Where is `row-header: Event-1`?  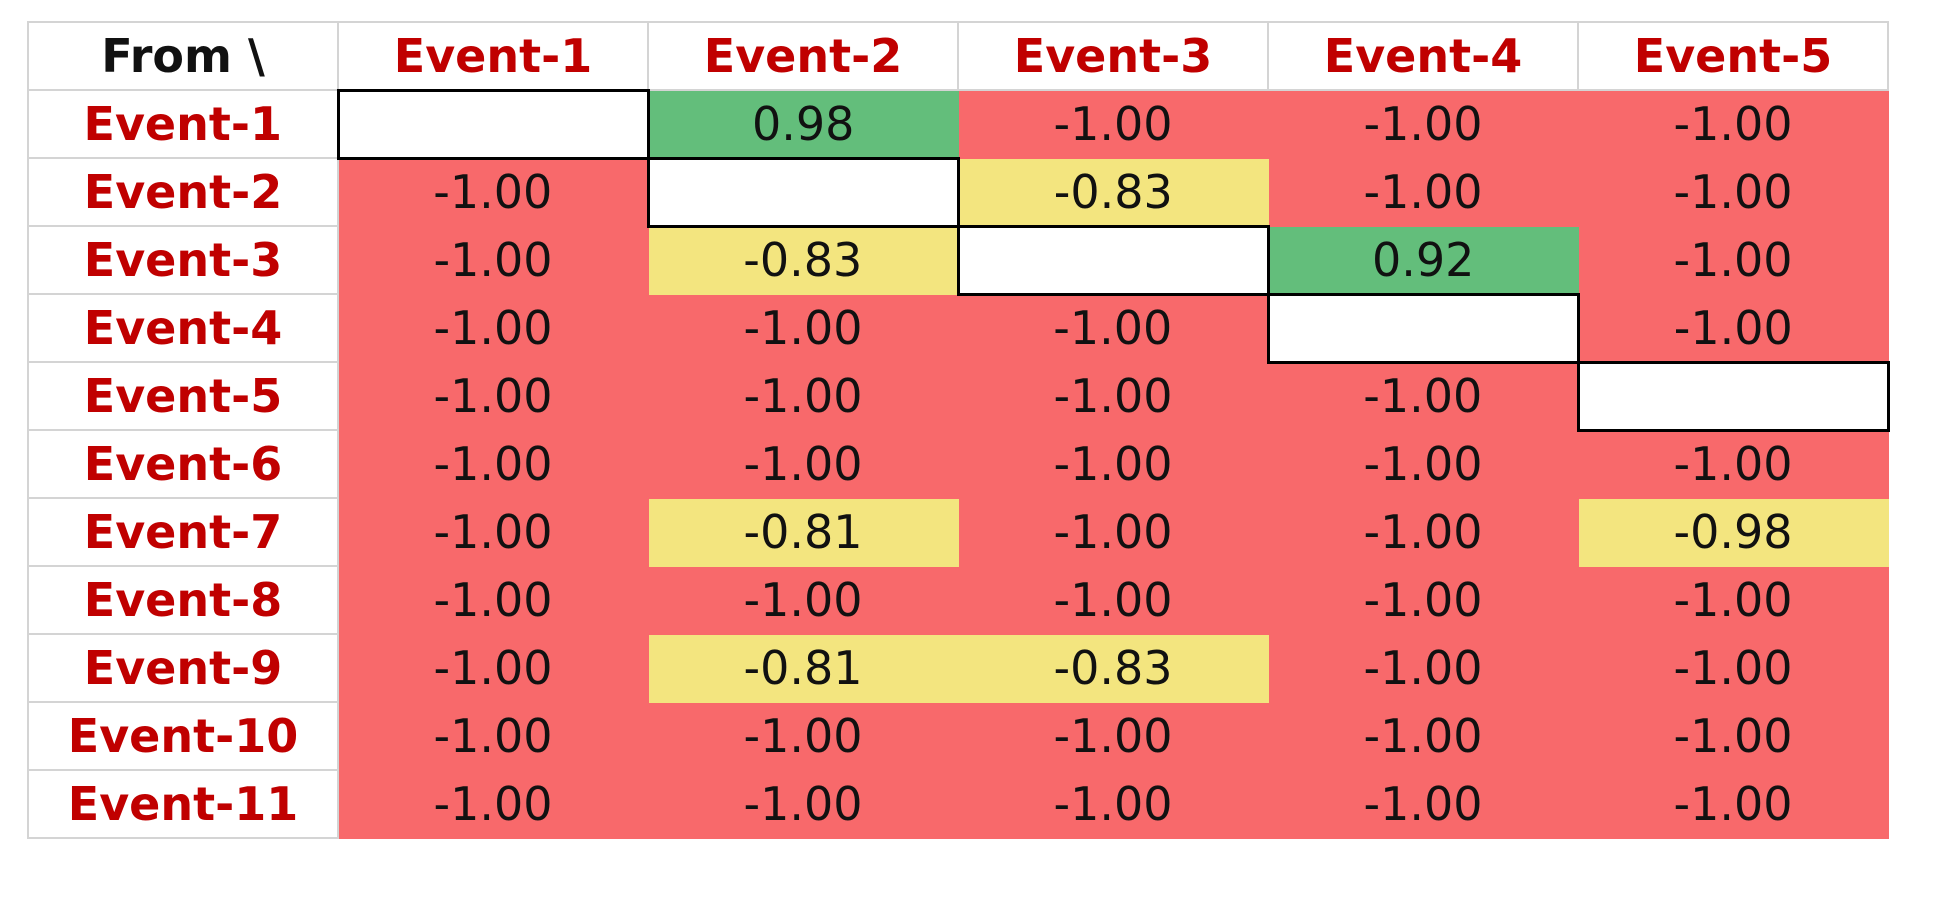
row-header: Event-1 is located at coordinates (183, 124).